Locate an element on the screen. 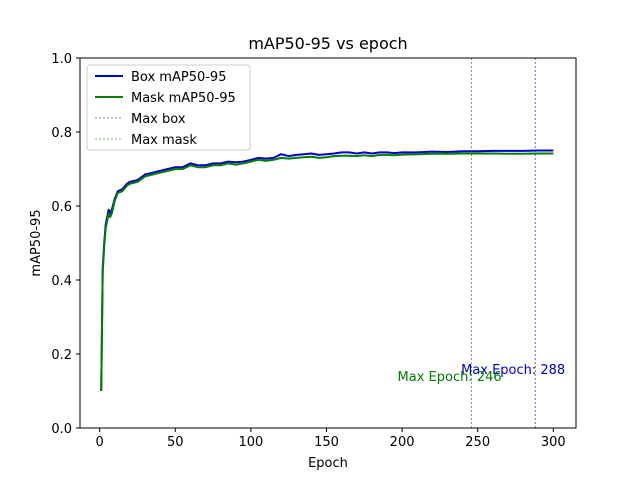 This screenshot has height=480, width=640. y-axis-label: mAP50-95 is located at coordinates (36, 242).